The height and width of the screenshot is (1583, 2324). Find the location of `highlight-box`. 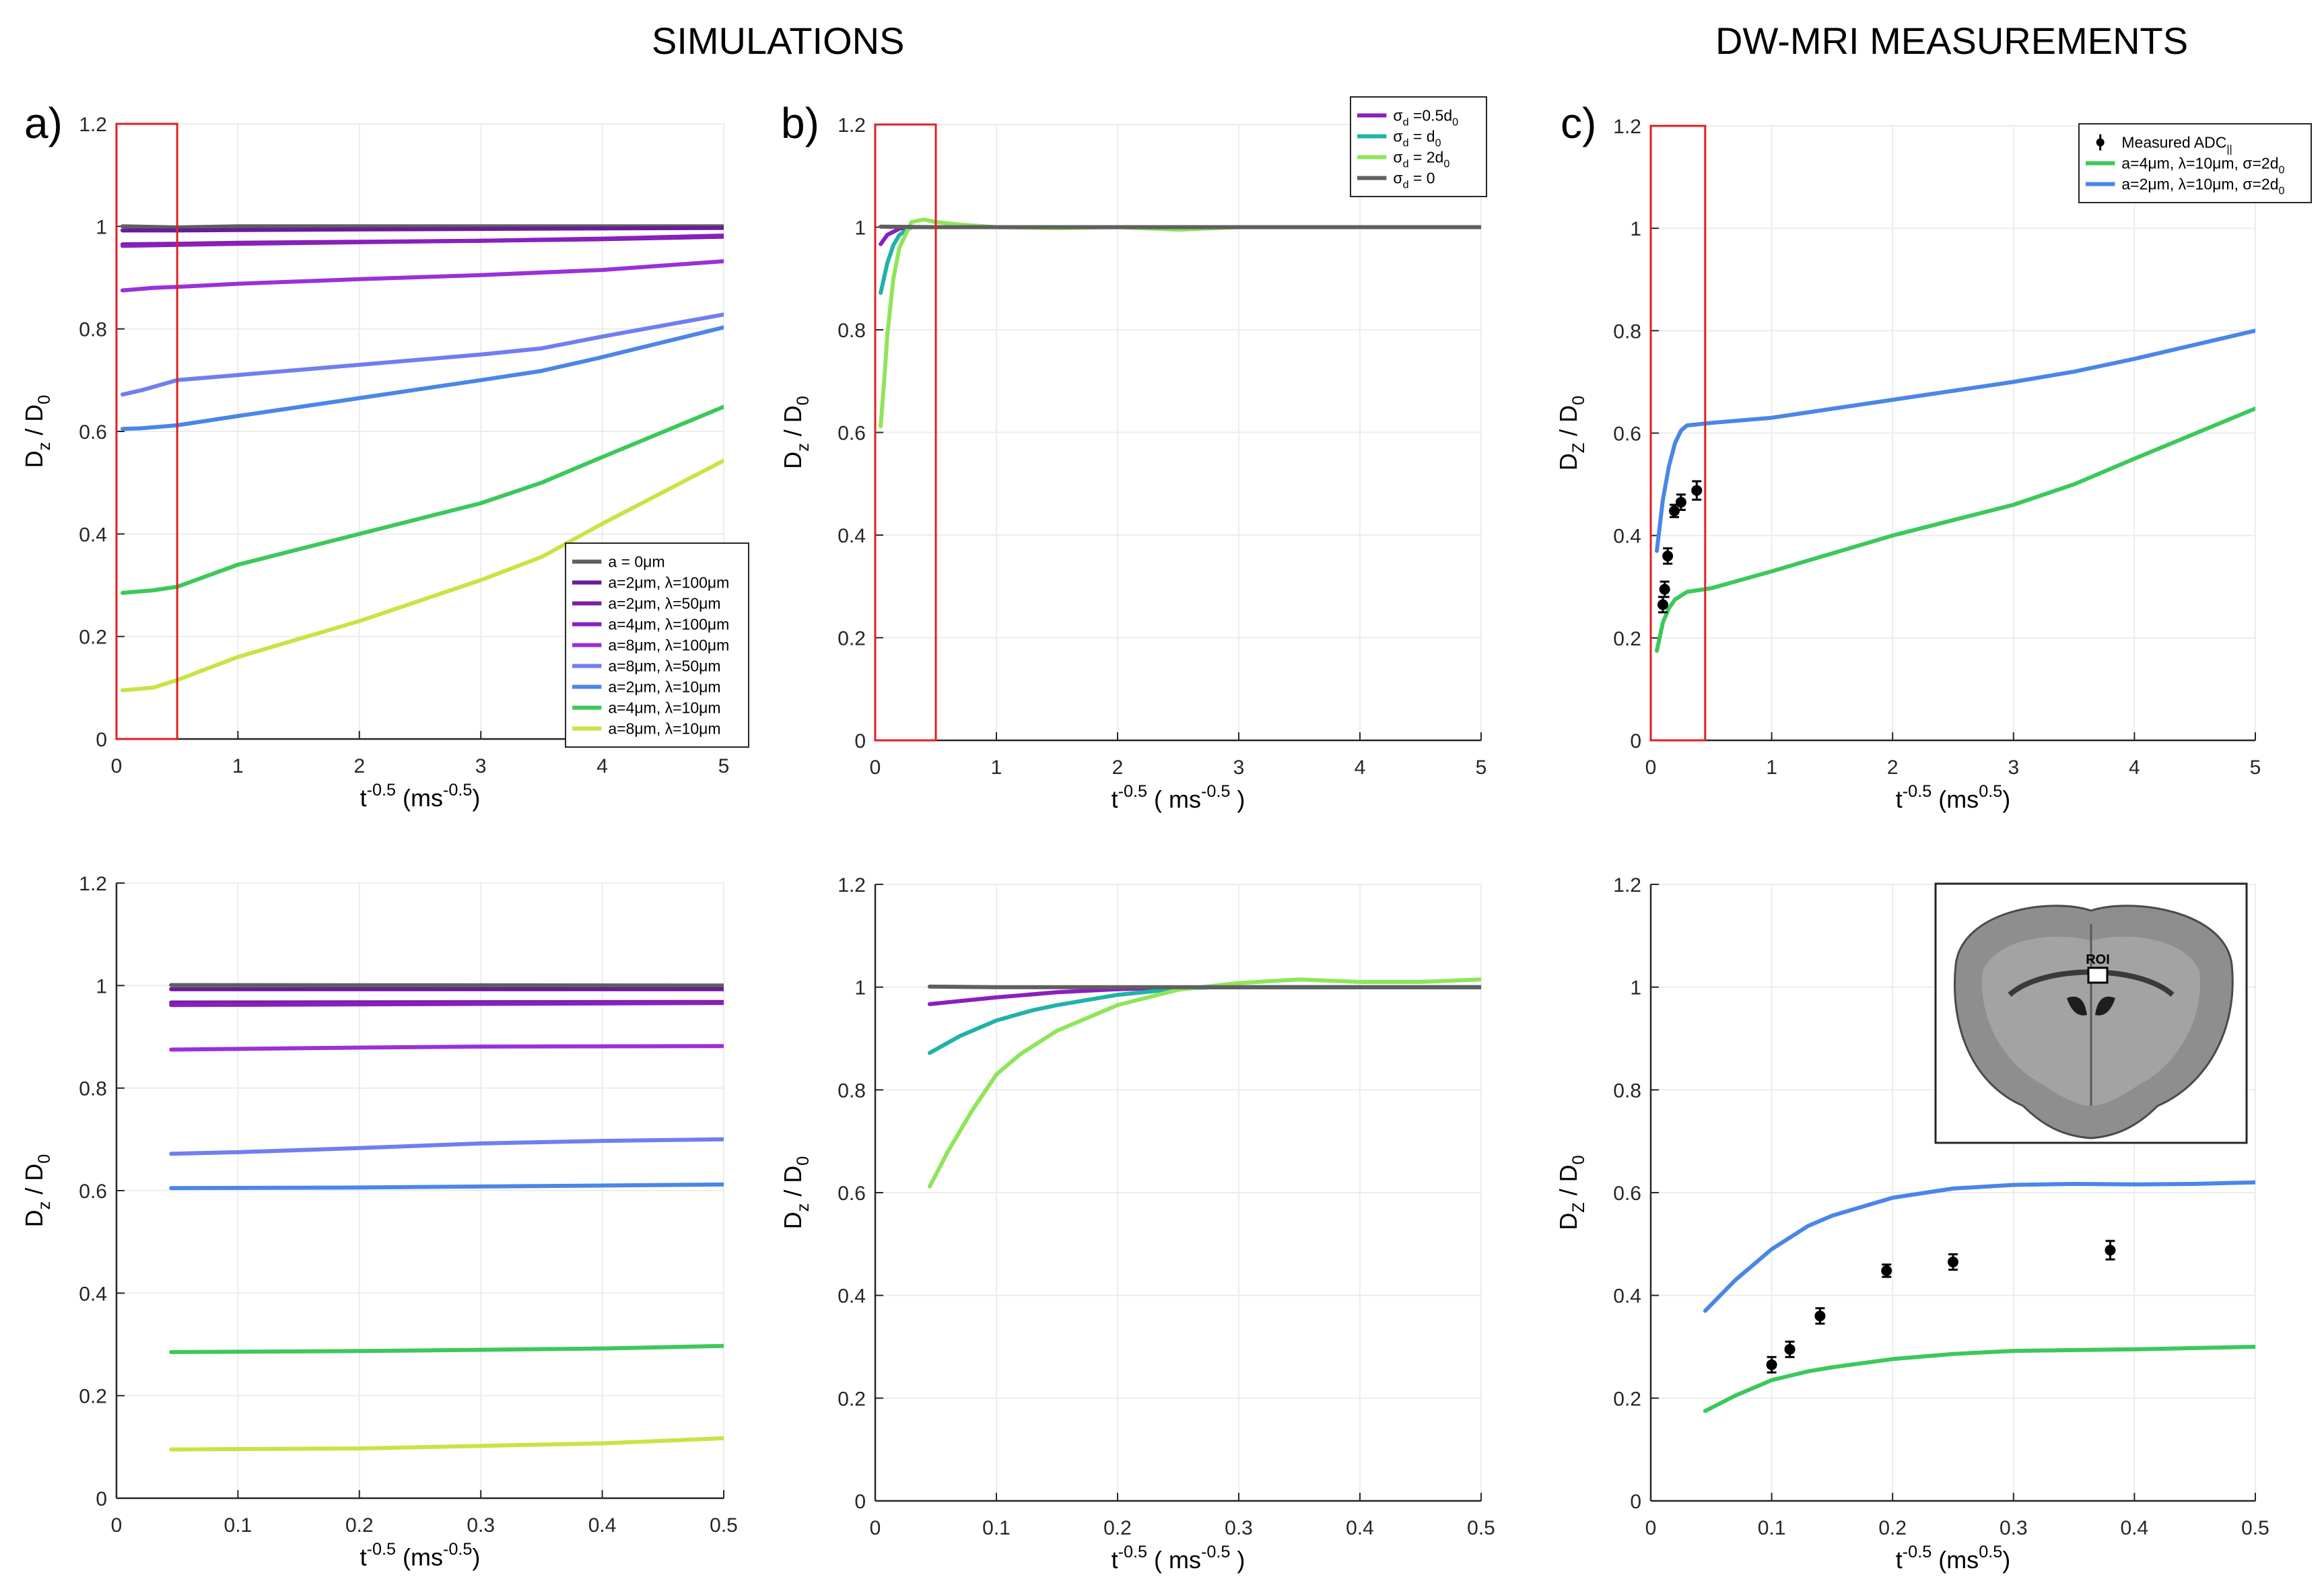

highlight-box is located at coordinates (146, 431).